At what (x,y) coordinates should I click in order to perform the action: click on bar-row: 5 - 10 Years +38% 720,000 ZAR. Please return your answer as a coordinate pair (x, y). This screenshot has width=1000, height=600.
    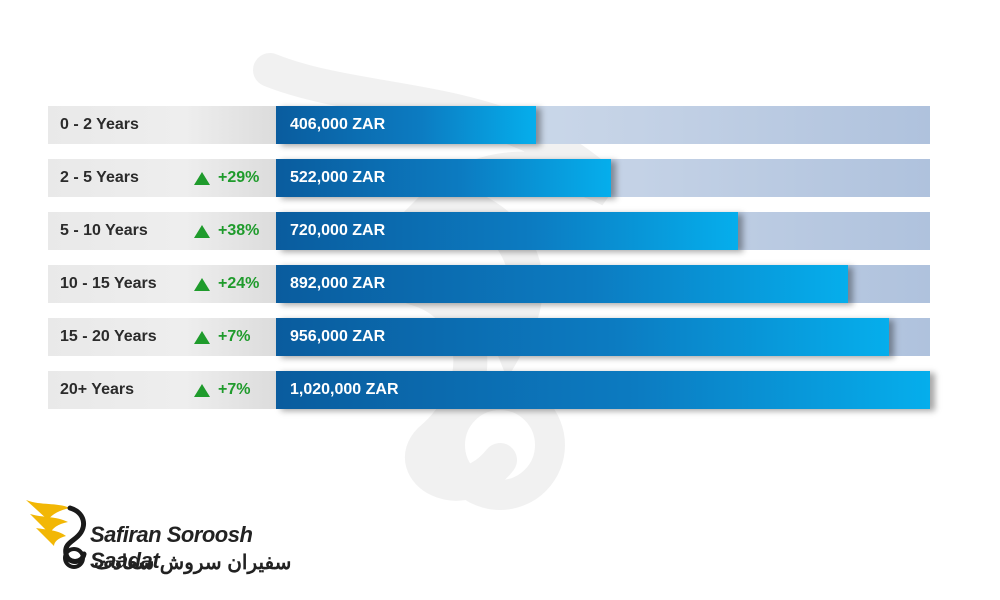
    Looking at the image, I should click on (489, 231).